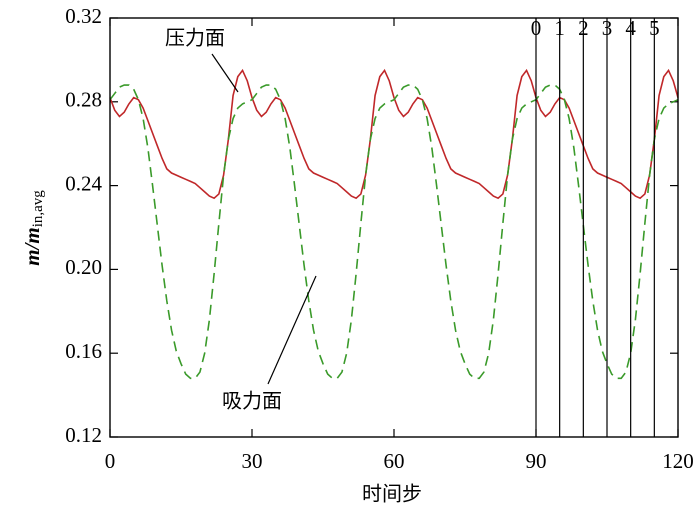 This screenshot has width=700, height=516. Describe the element at coordinates (252, 401) in the screenshot. I see `annotation: 吸力面` at that location.